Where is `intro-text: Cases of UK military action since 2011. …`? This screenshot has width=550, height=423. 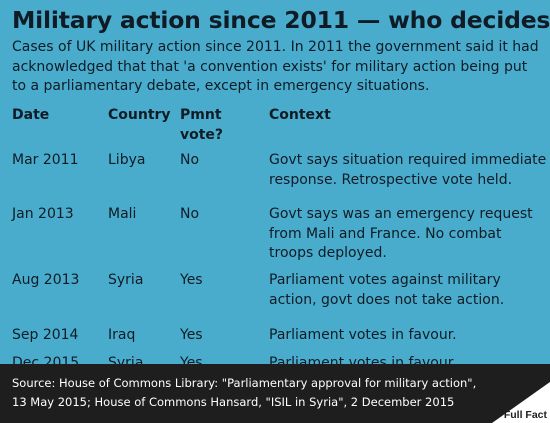 intro-text: Cases of UK military action since 2011. … is located at coordinates (275, 66).